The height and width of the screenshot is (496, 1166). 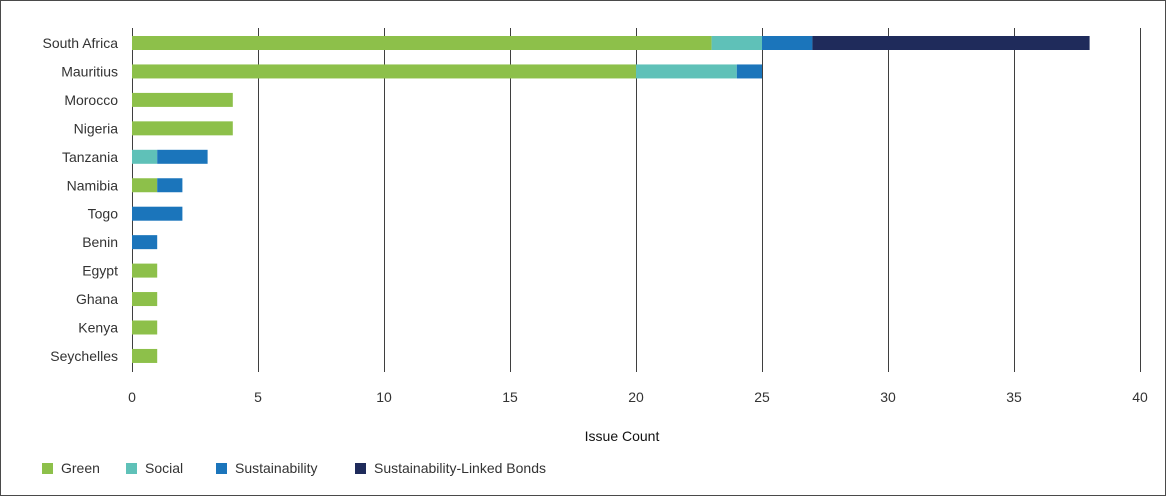 What do you see at coordinates (84, 356) in the screenshot?
I see `category-label: Seychelles` at bounding box center [84, 356].